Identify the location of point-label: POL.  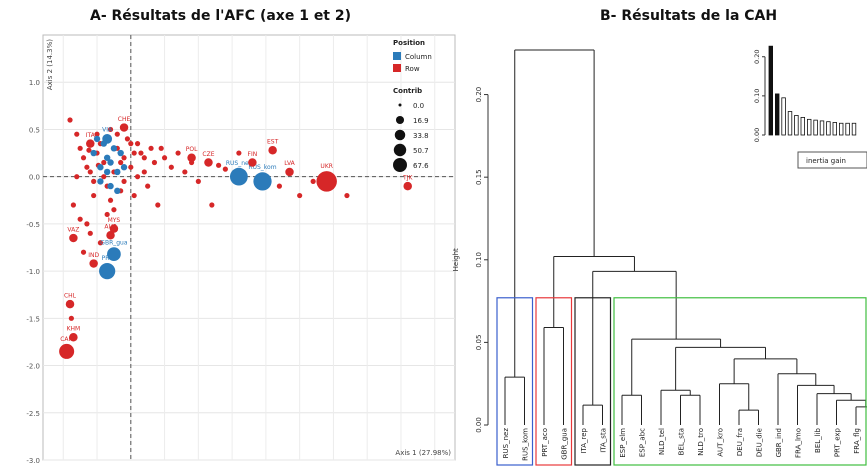
(192, 149).